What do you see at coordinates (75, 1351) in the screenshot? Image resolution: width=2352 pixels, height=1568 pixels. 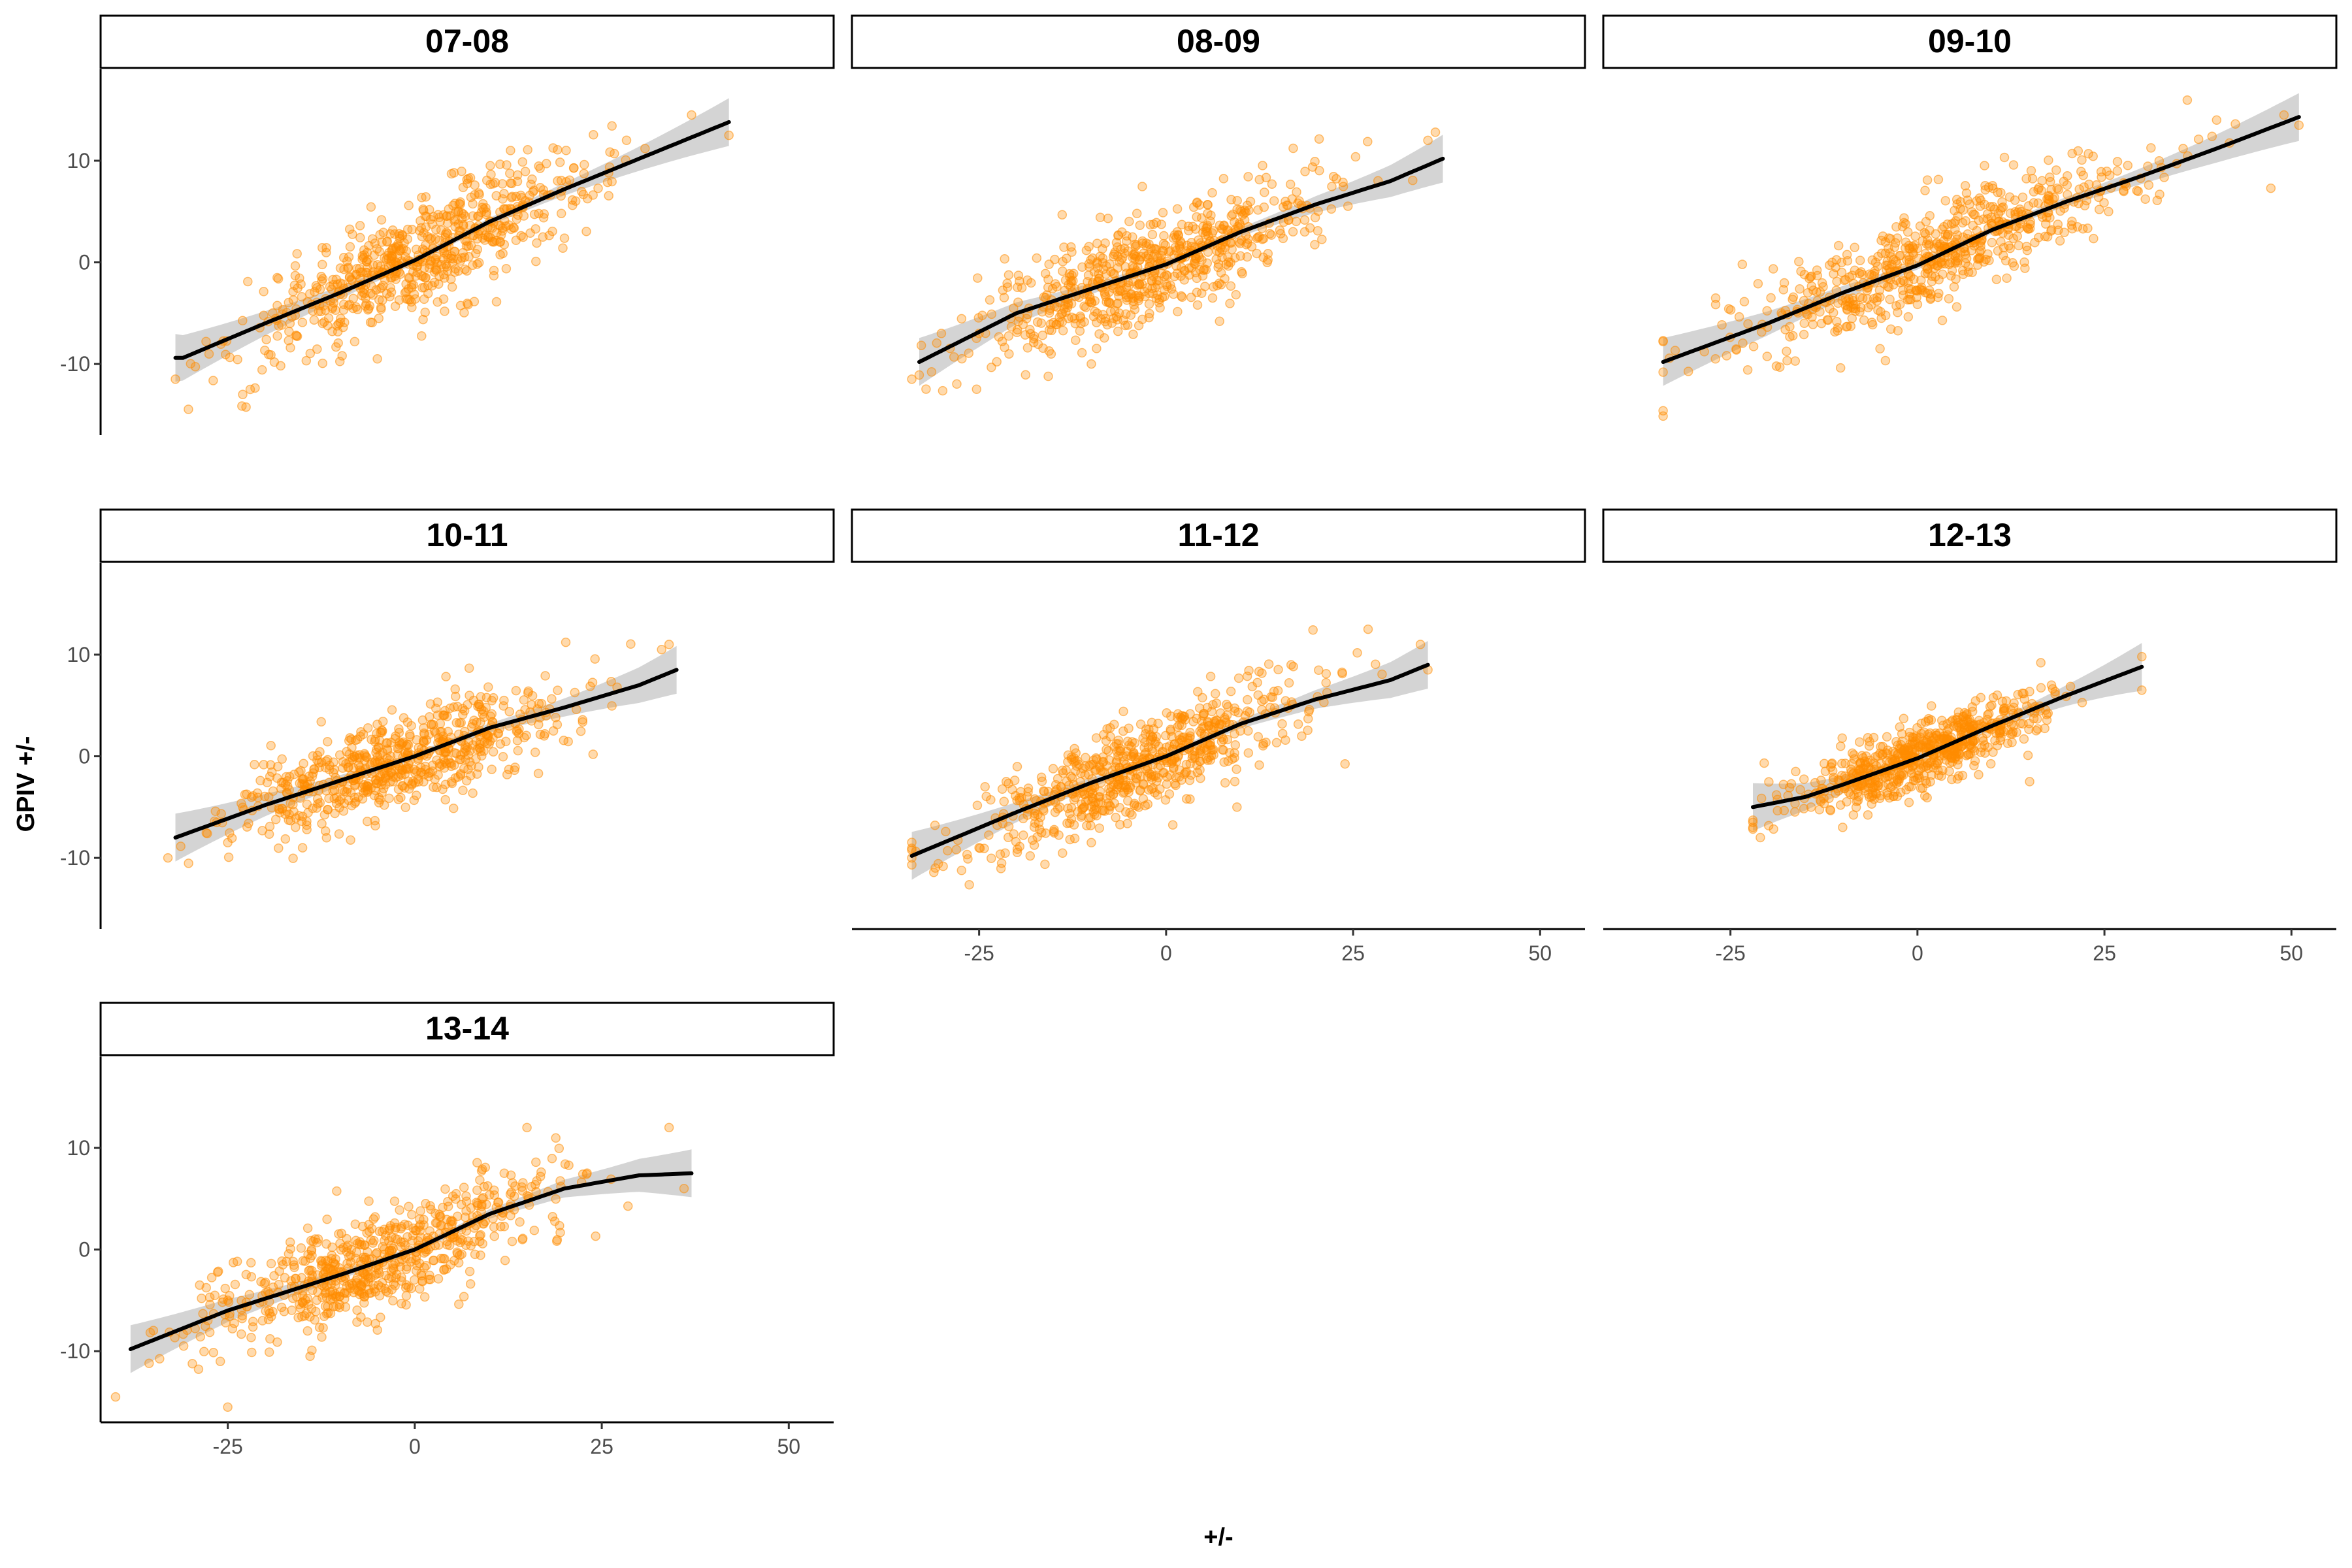 I see `y-tick-label: -10` at bounding box center [75, 1351].